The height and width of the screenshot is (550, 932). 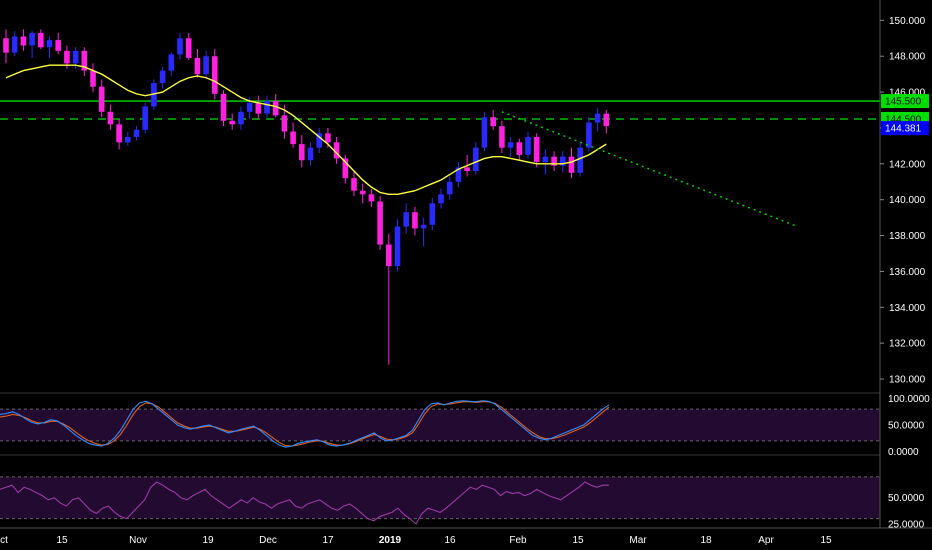 What do you see at coordinates (906, 498) in the screenshot?
I see `oscillator-2-tick-label: 50.0000` at bounding box center [906, 498].